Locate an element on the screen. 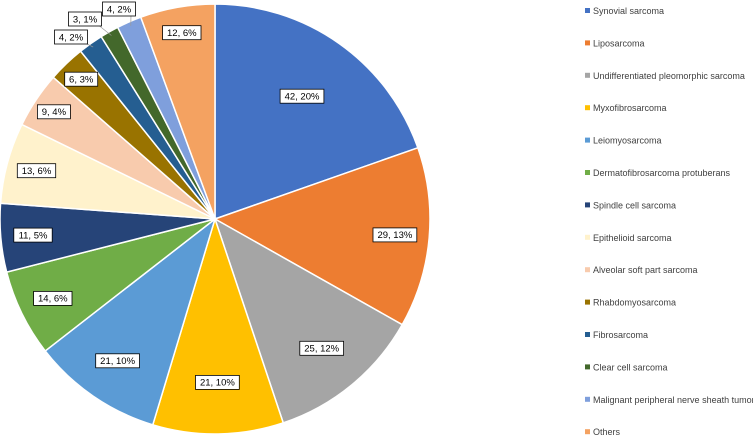 This screenshot has width=753, height=441. data-label: 13, 6% is located at coordinates (36, 171).